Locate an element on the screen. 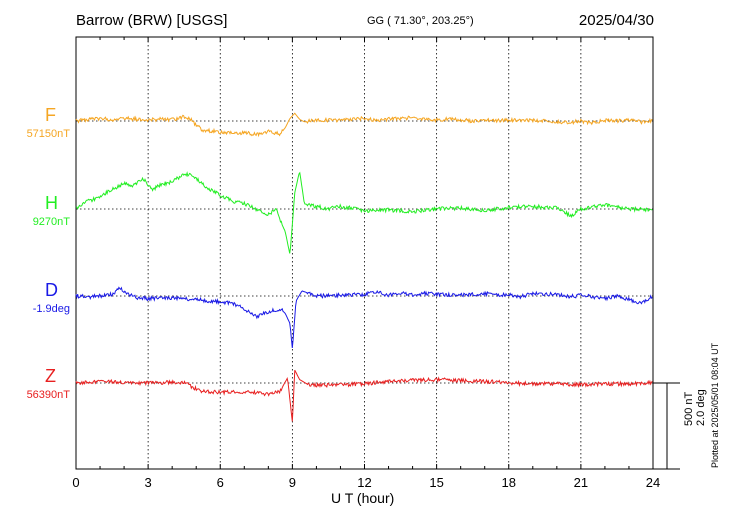 The width and height of the screenshot is (730, 520). x-tick-label: 0 is located at coordinates (75, 482).